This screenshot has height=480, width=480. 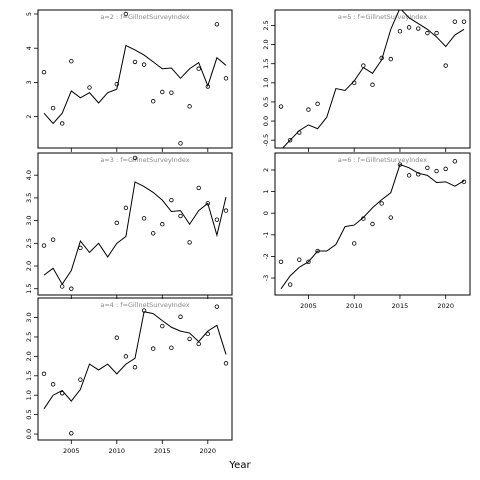 I want to click on y-tick-label: 3.5, so click(x=29, y=198).